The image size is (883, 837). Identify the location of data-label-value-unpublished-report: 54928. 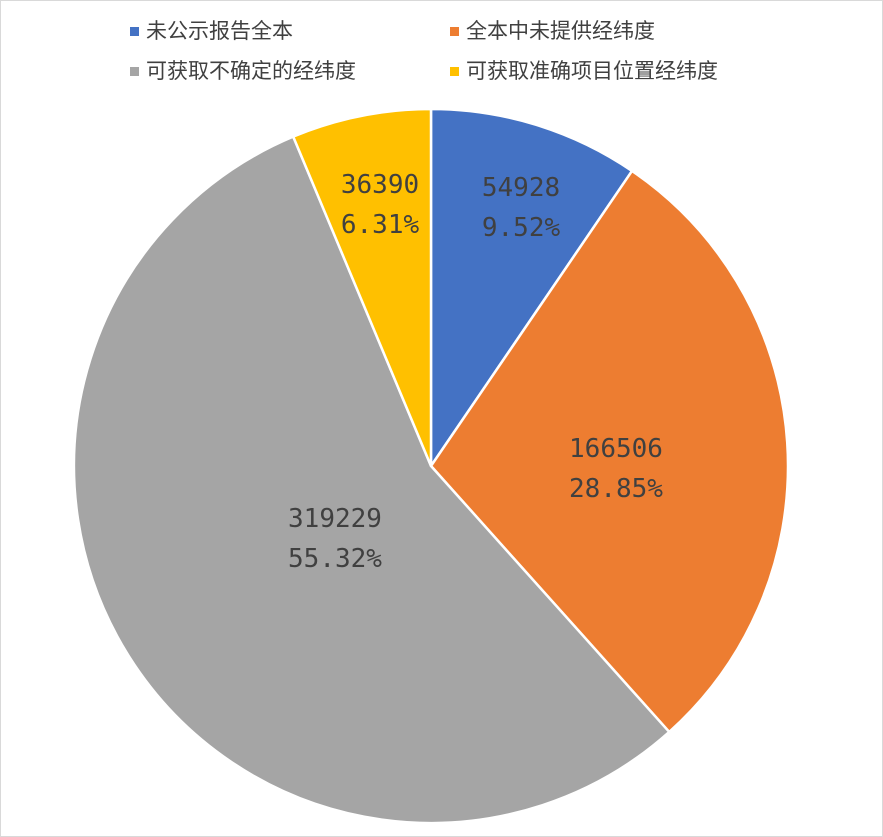
(521, 188).